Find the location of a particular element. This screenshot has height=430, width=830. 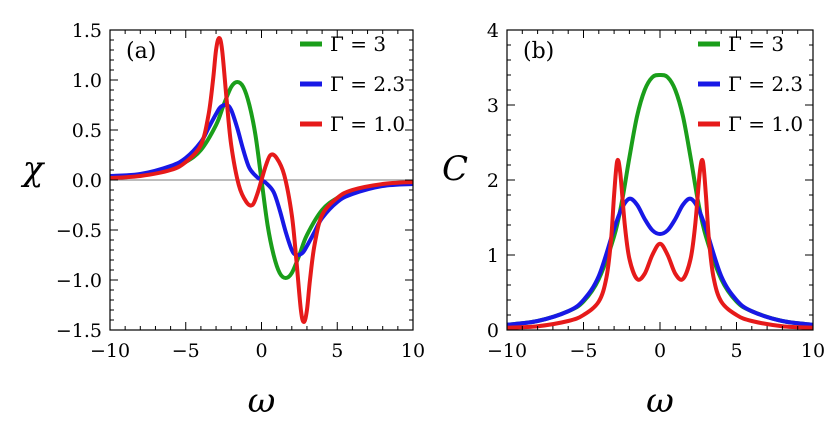

y-tick-label: 0.5 is located at coordinates (87, 131).